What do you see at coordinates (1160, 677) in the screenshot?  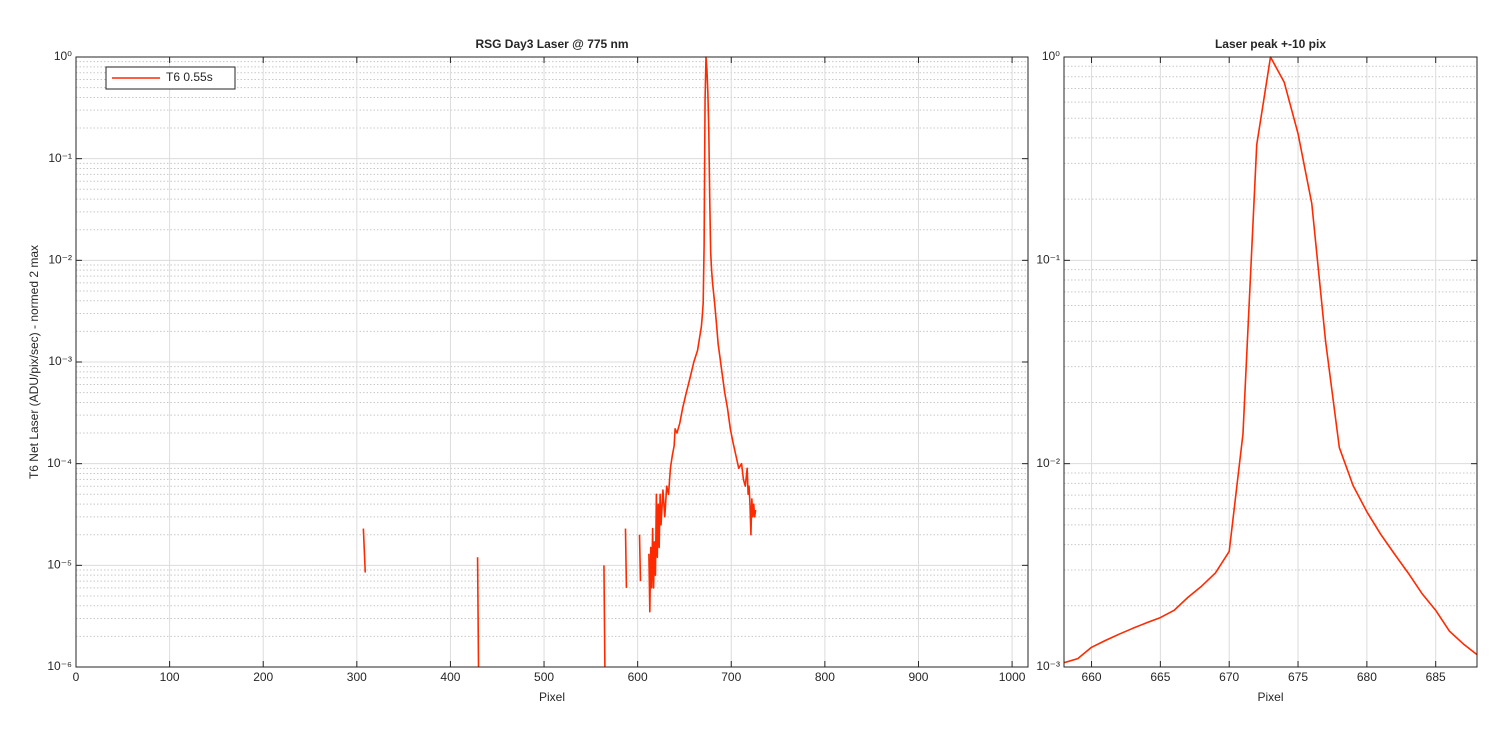 I see `x-tick-label: 665` at bounding box center [1160, 677].